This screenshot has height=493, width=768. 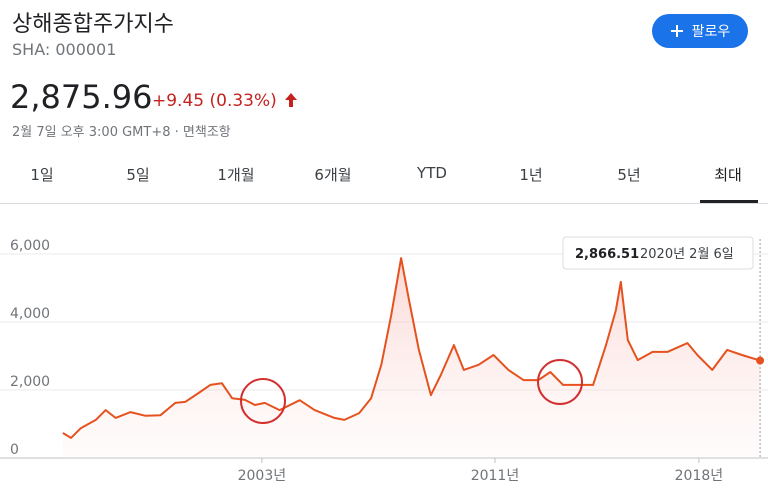 I want to click on tooltip-value: 2,866.51, so click(x=607, y=254).